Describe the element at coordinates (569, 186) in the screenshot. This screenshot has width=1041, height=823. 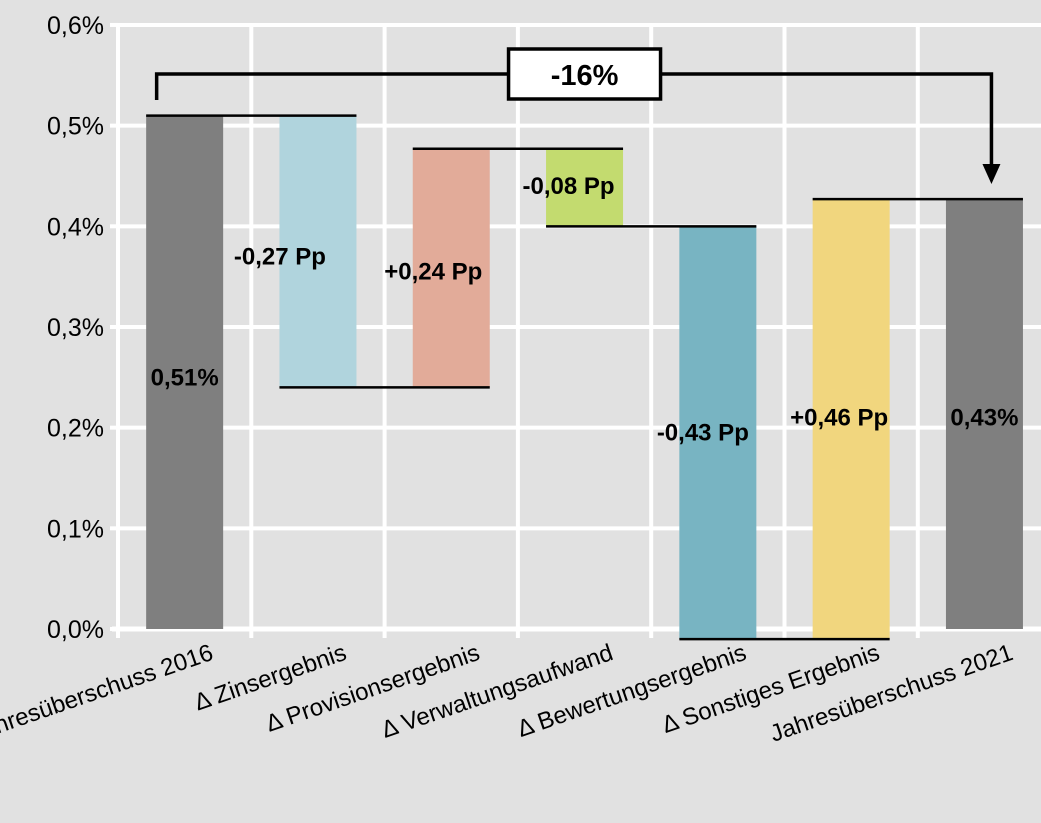
I see `data-label: -0,08 Pp` at that location.